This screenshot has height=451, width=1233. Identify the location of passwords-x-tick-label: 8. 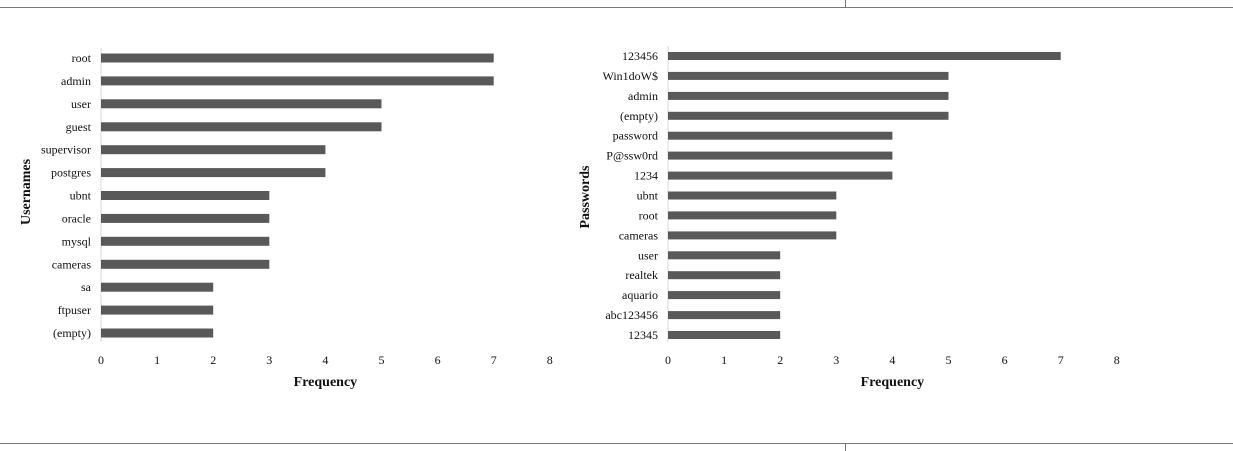
(1117, 360).